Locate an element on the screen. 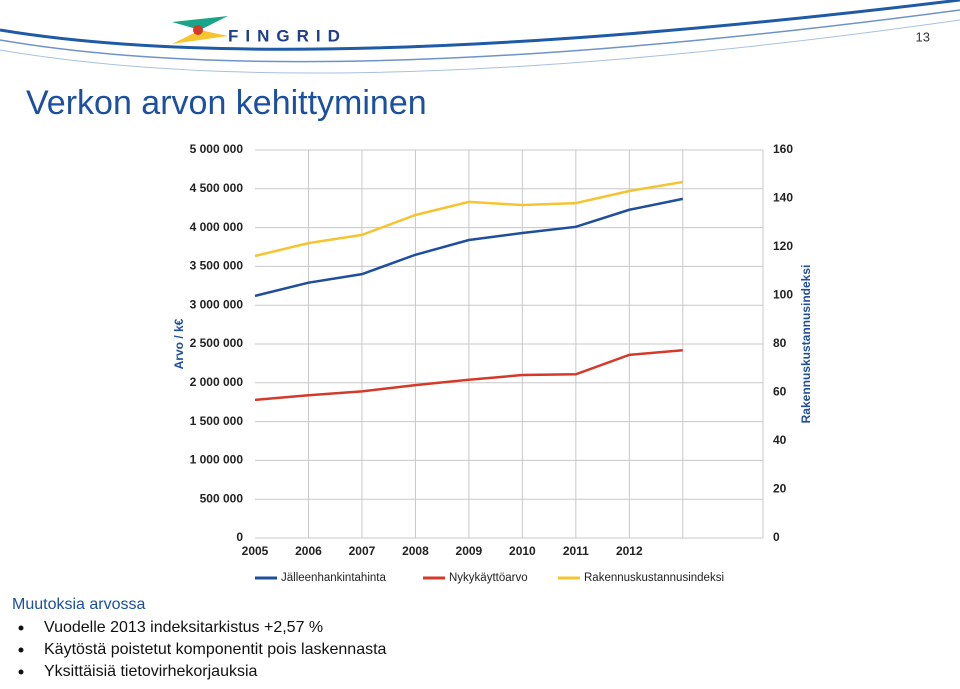 This screenshot has height=689, width=960. logo-mark is located at coordinates (200, 30).